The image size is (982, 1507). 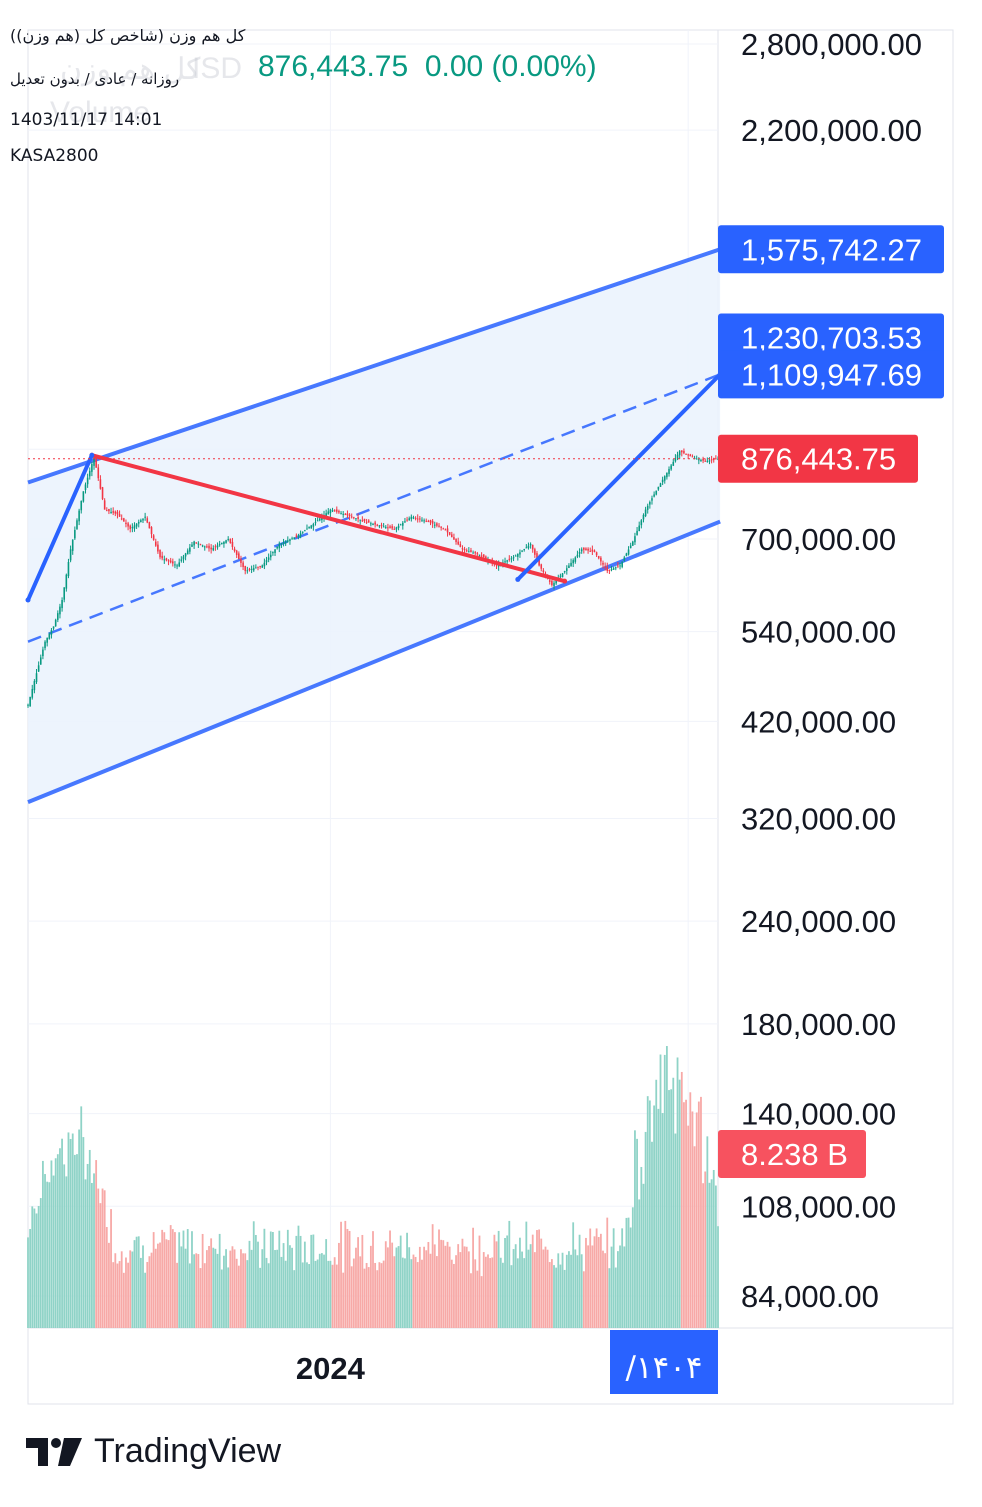 What do you see at coordinates (792, 1153) in the screenshot?
I see `volume-tag` at bounding box center [792, 1153].